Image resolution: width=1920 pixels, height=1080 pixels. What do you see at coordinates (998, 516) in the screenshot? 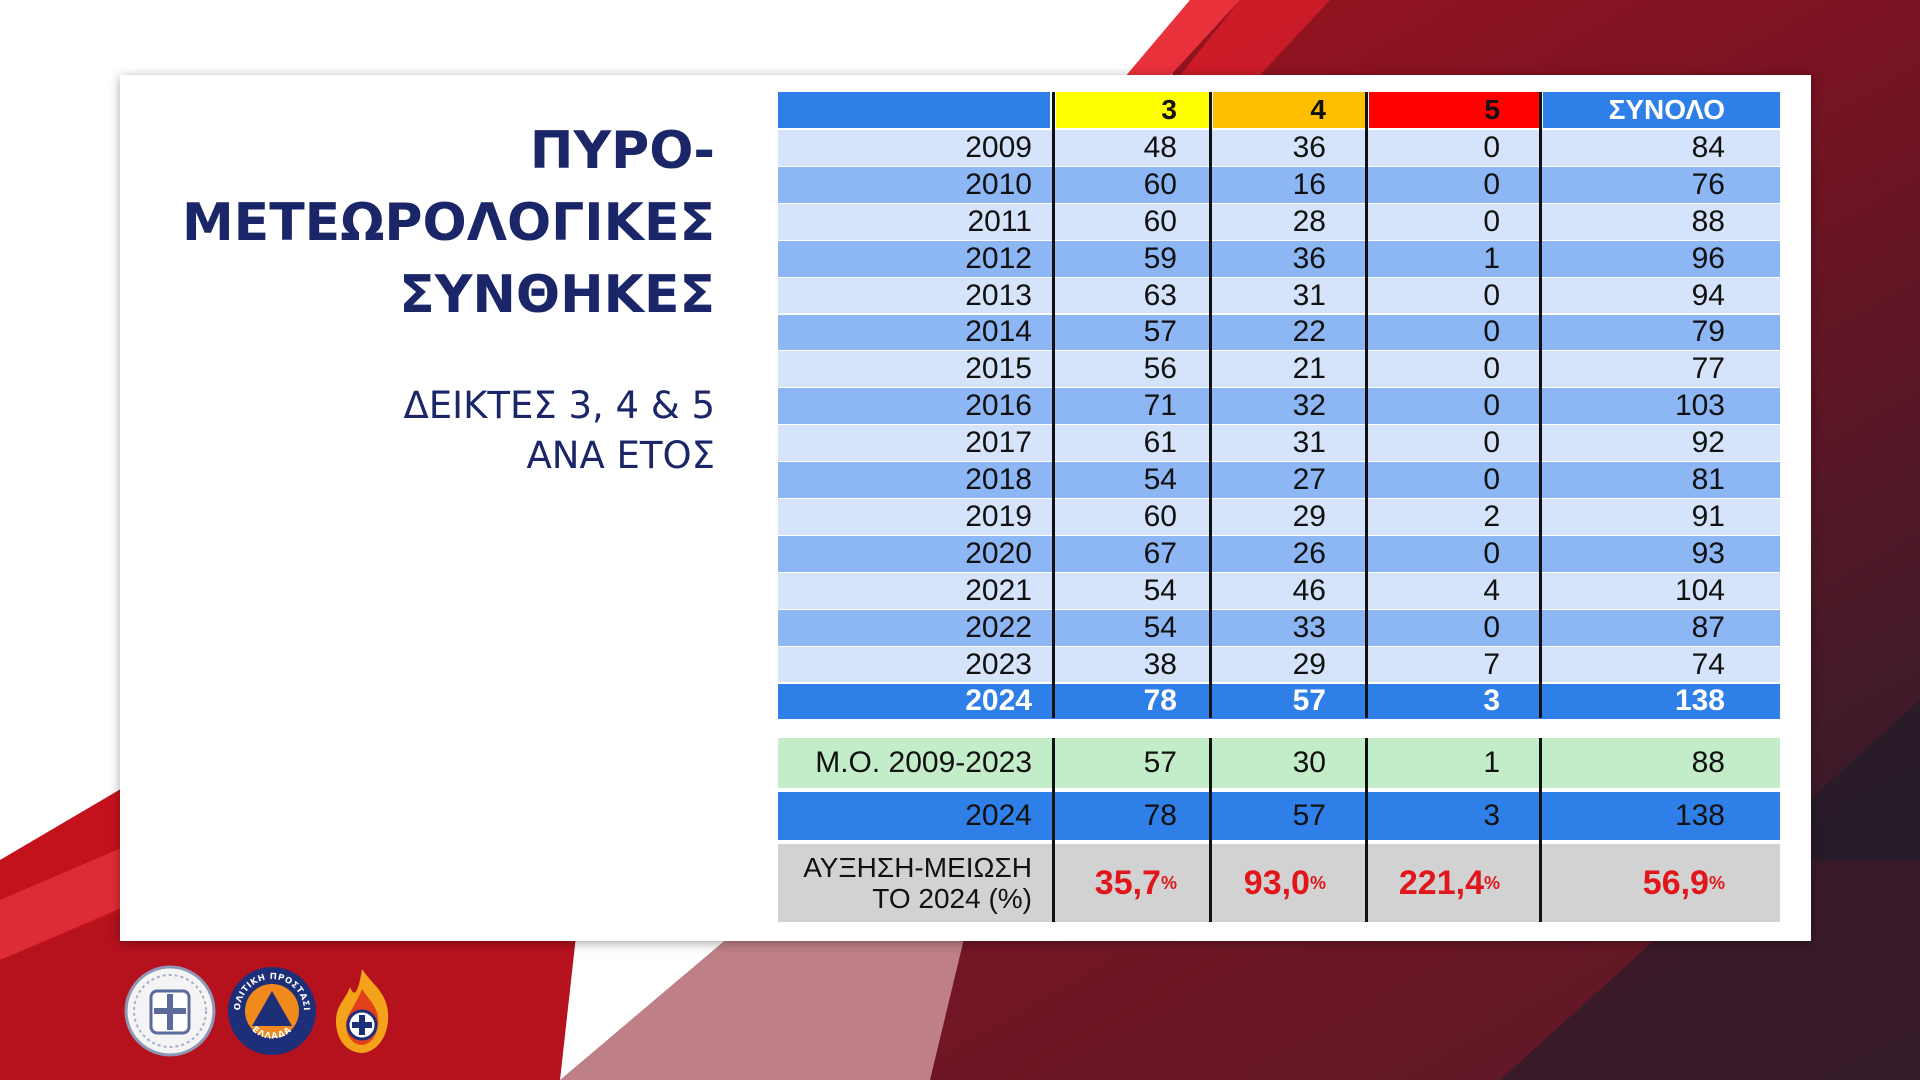
I see `cell-year: 2019` at bounding box center [998, 516].